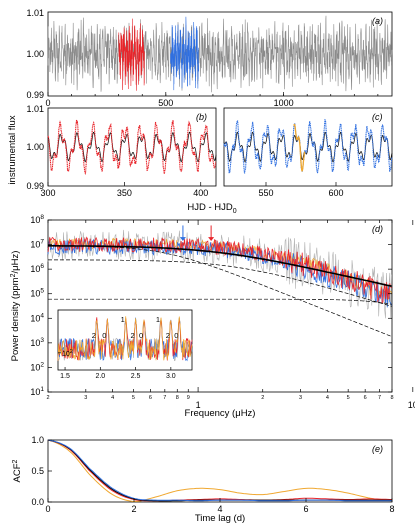 This screenshot has height=525, width=415. I want to click on b-series-model, so click(132, 147).